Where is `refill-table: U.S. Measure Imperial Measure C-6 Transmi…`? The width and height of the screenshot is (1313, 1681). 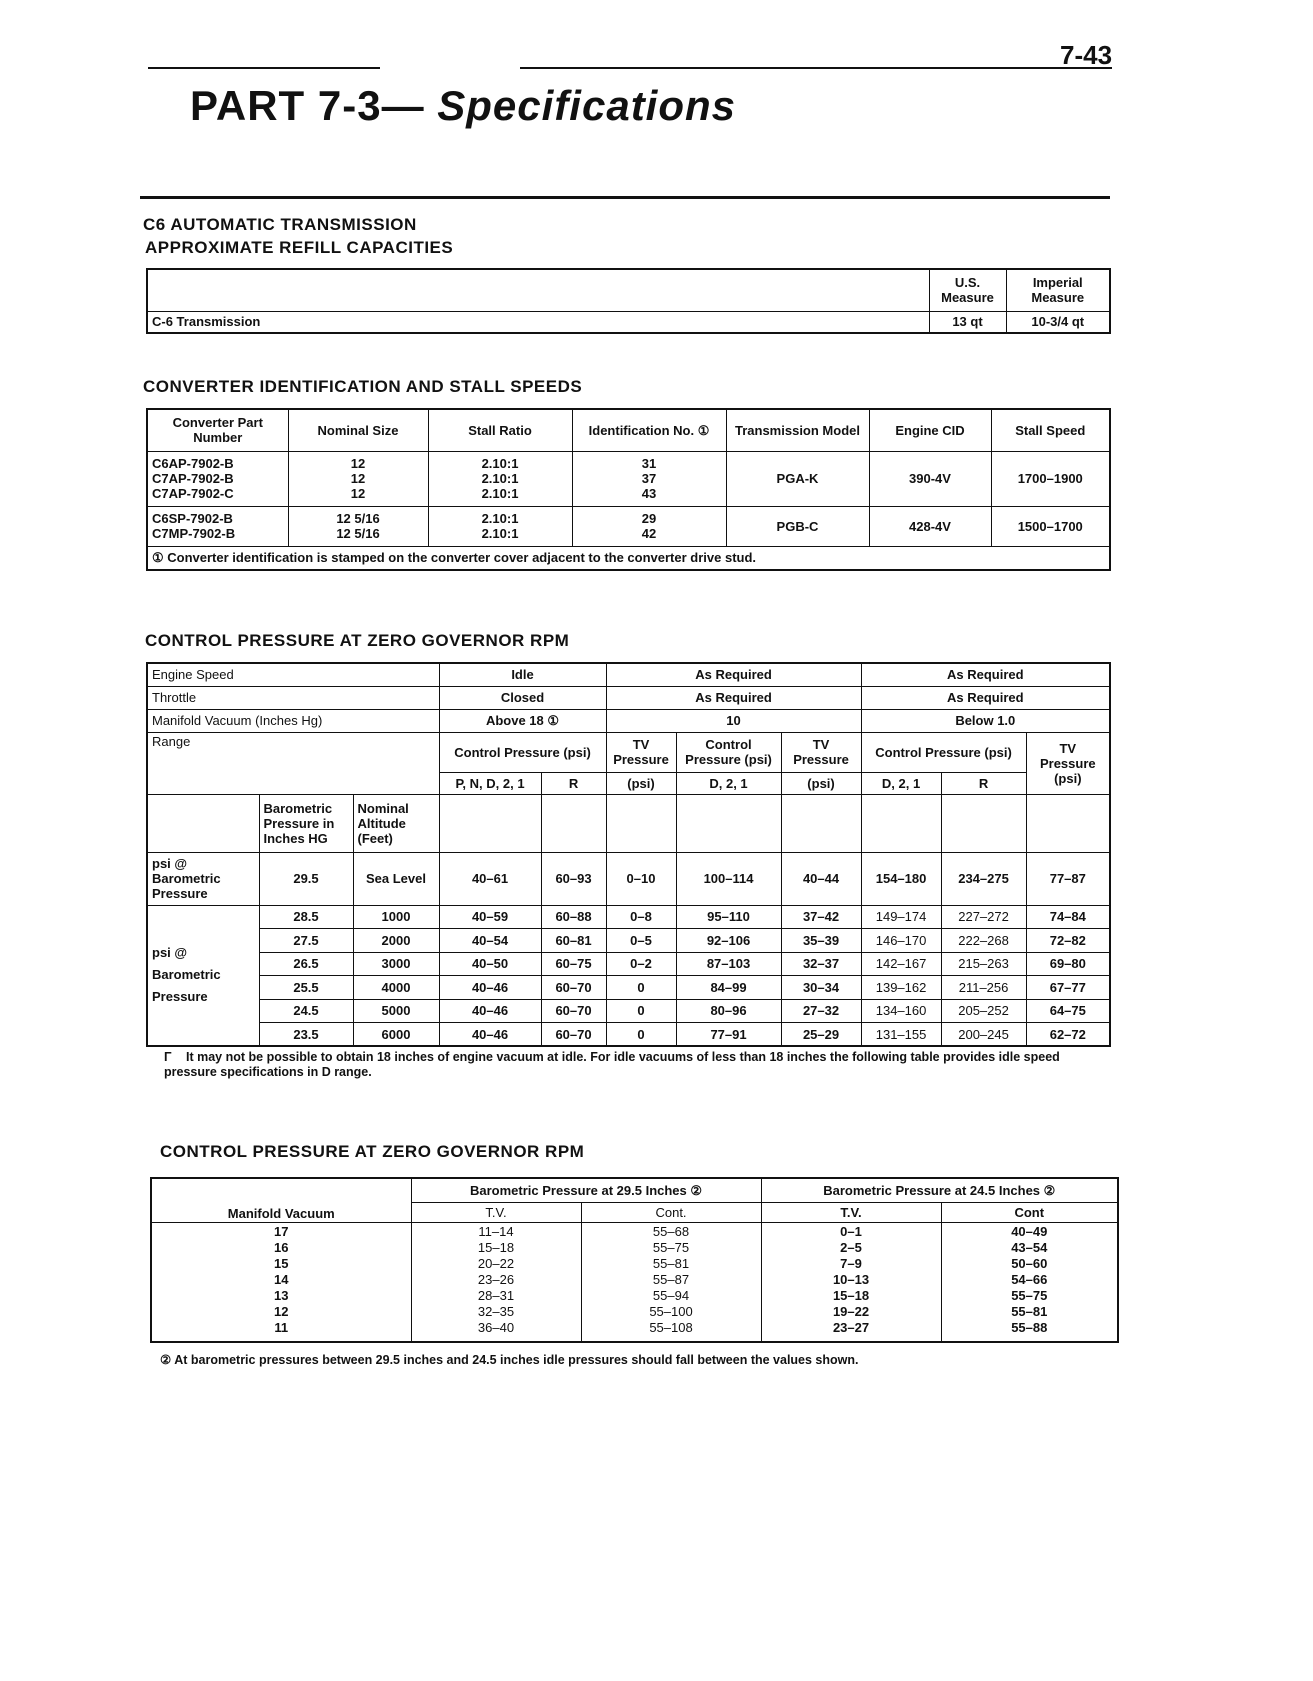 refill-table: U.S. Measure Imperial Measure C-6 Transmi… is located at coordinates (628, 301).